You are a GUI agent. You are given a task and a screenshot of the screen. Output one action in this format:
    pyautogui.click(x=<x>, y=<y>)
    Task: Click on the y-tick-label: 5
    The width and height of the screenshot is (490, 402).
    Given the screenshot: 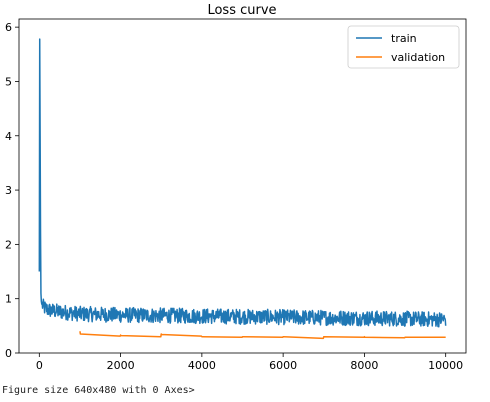 What is the action you would take?
    pyautogui.click(x=8, y=81)
    